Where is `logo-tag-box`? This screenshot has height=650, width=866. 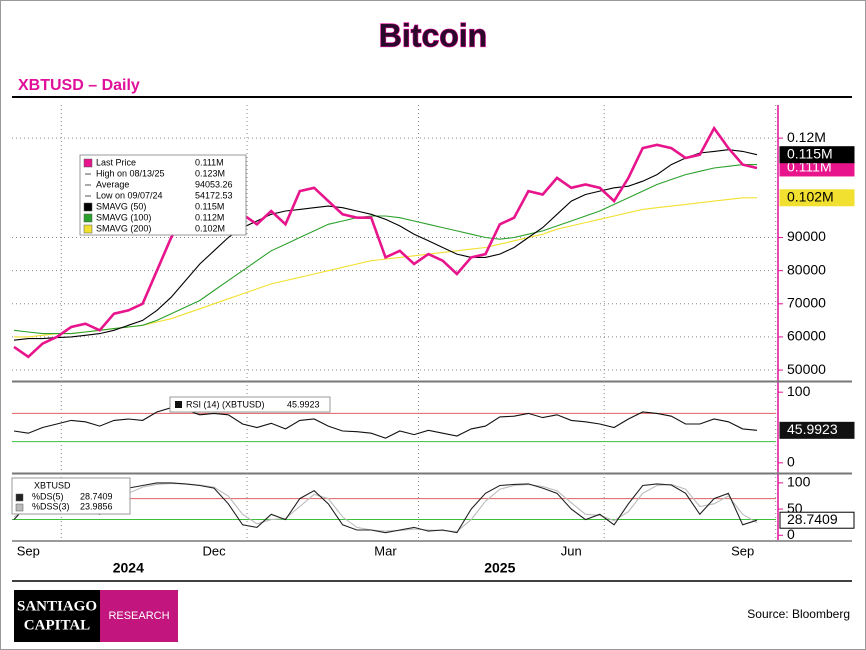 logo-tag-box is located at coordinates (139, 616).